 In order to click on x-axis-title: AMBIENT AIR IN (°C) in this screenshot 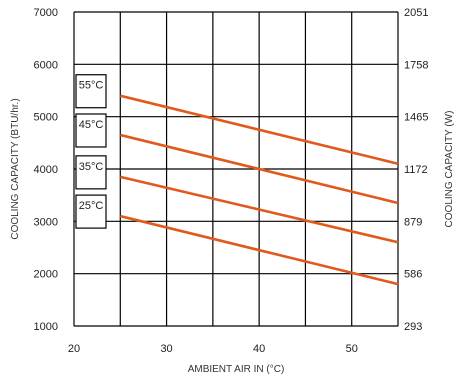, I will do `click(236, 369)`.